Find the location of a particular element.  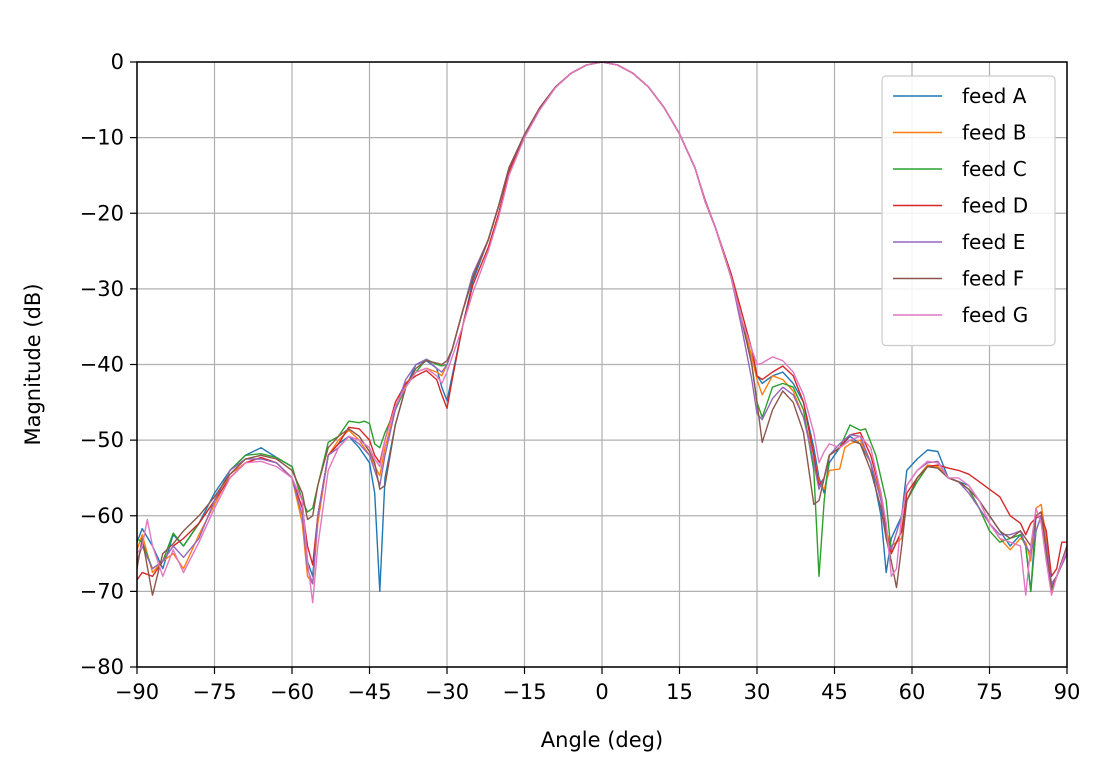

y-tick-label: −40 is located at coordinates (102, 365).